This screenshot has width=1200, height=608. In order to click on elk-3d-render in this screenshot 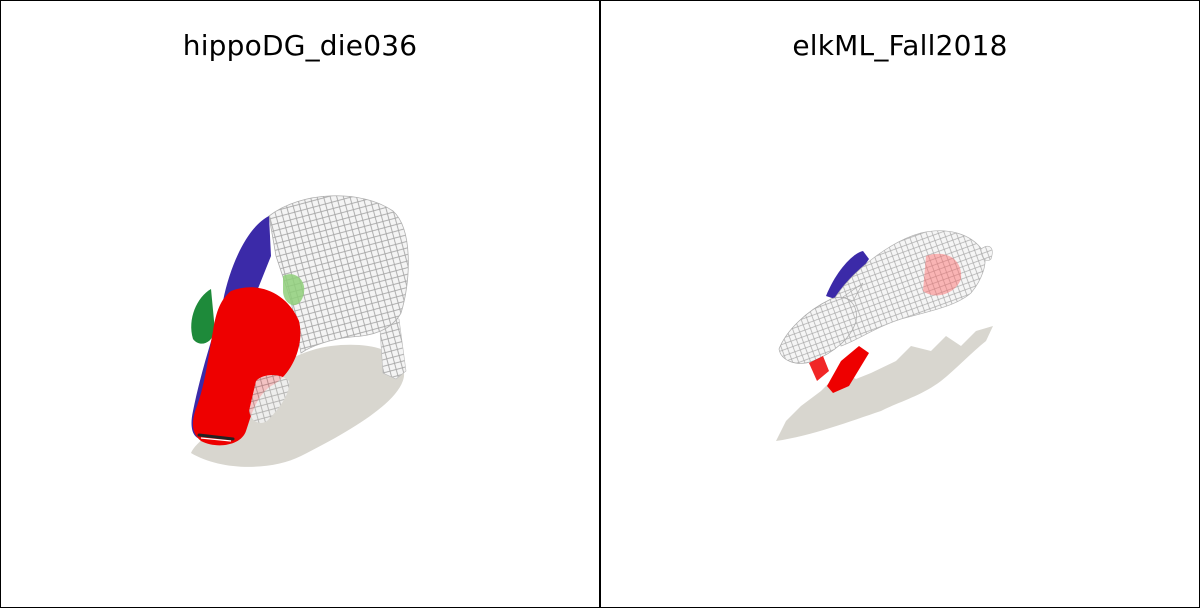, I will do `click(884, 335)`.